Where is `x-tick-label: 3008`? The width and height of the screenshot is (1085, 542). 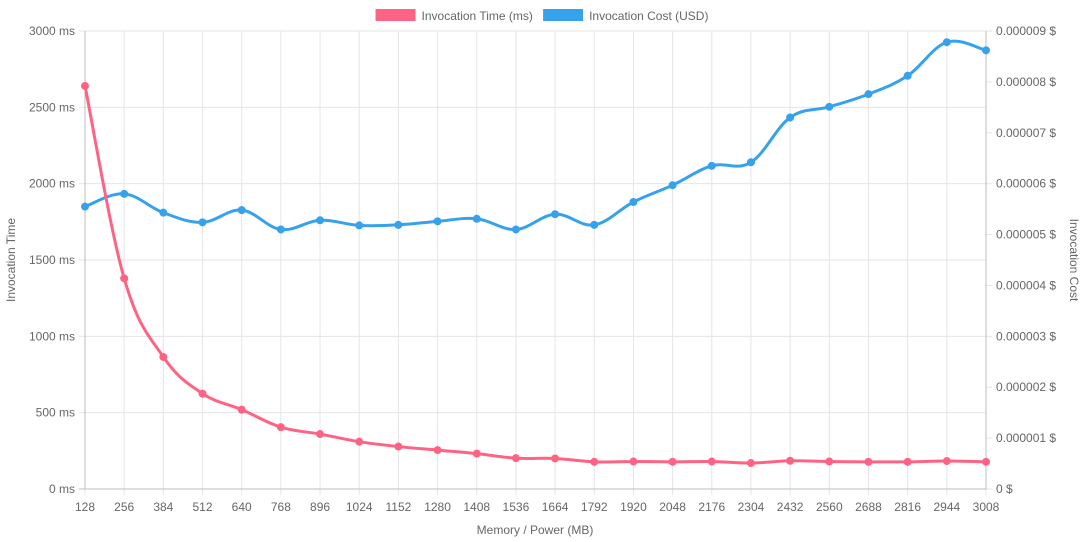
x-tick-label: 3008 is located at coordinates (986, 507).